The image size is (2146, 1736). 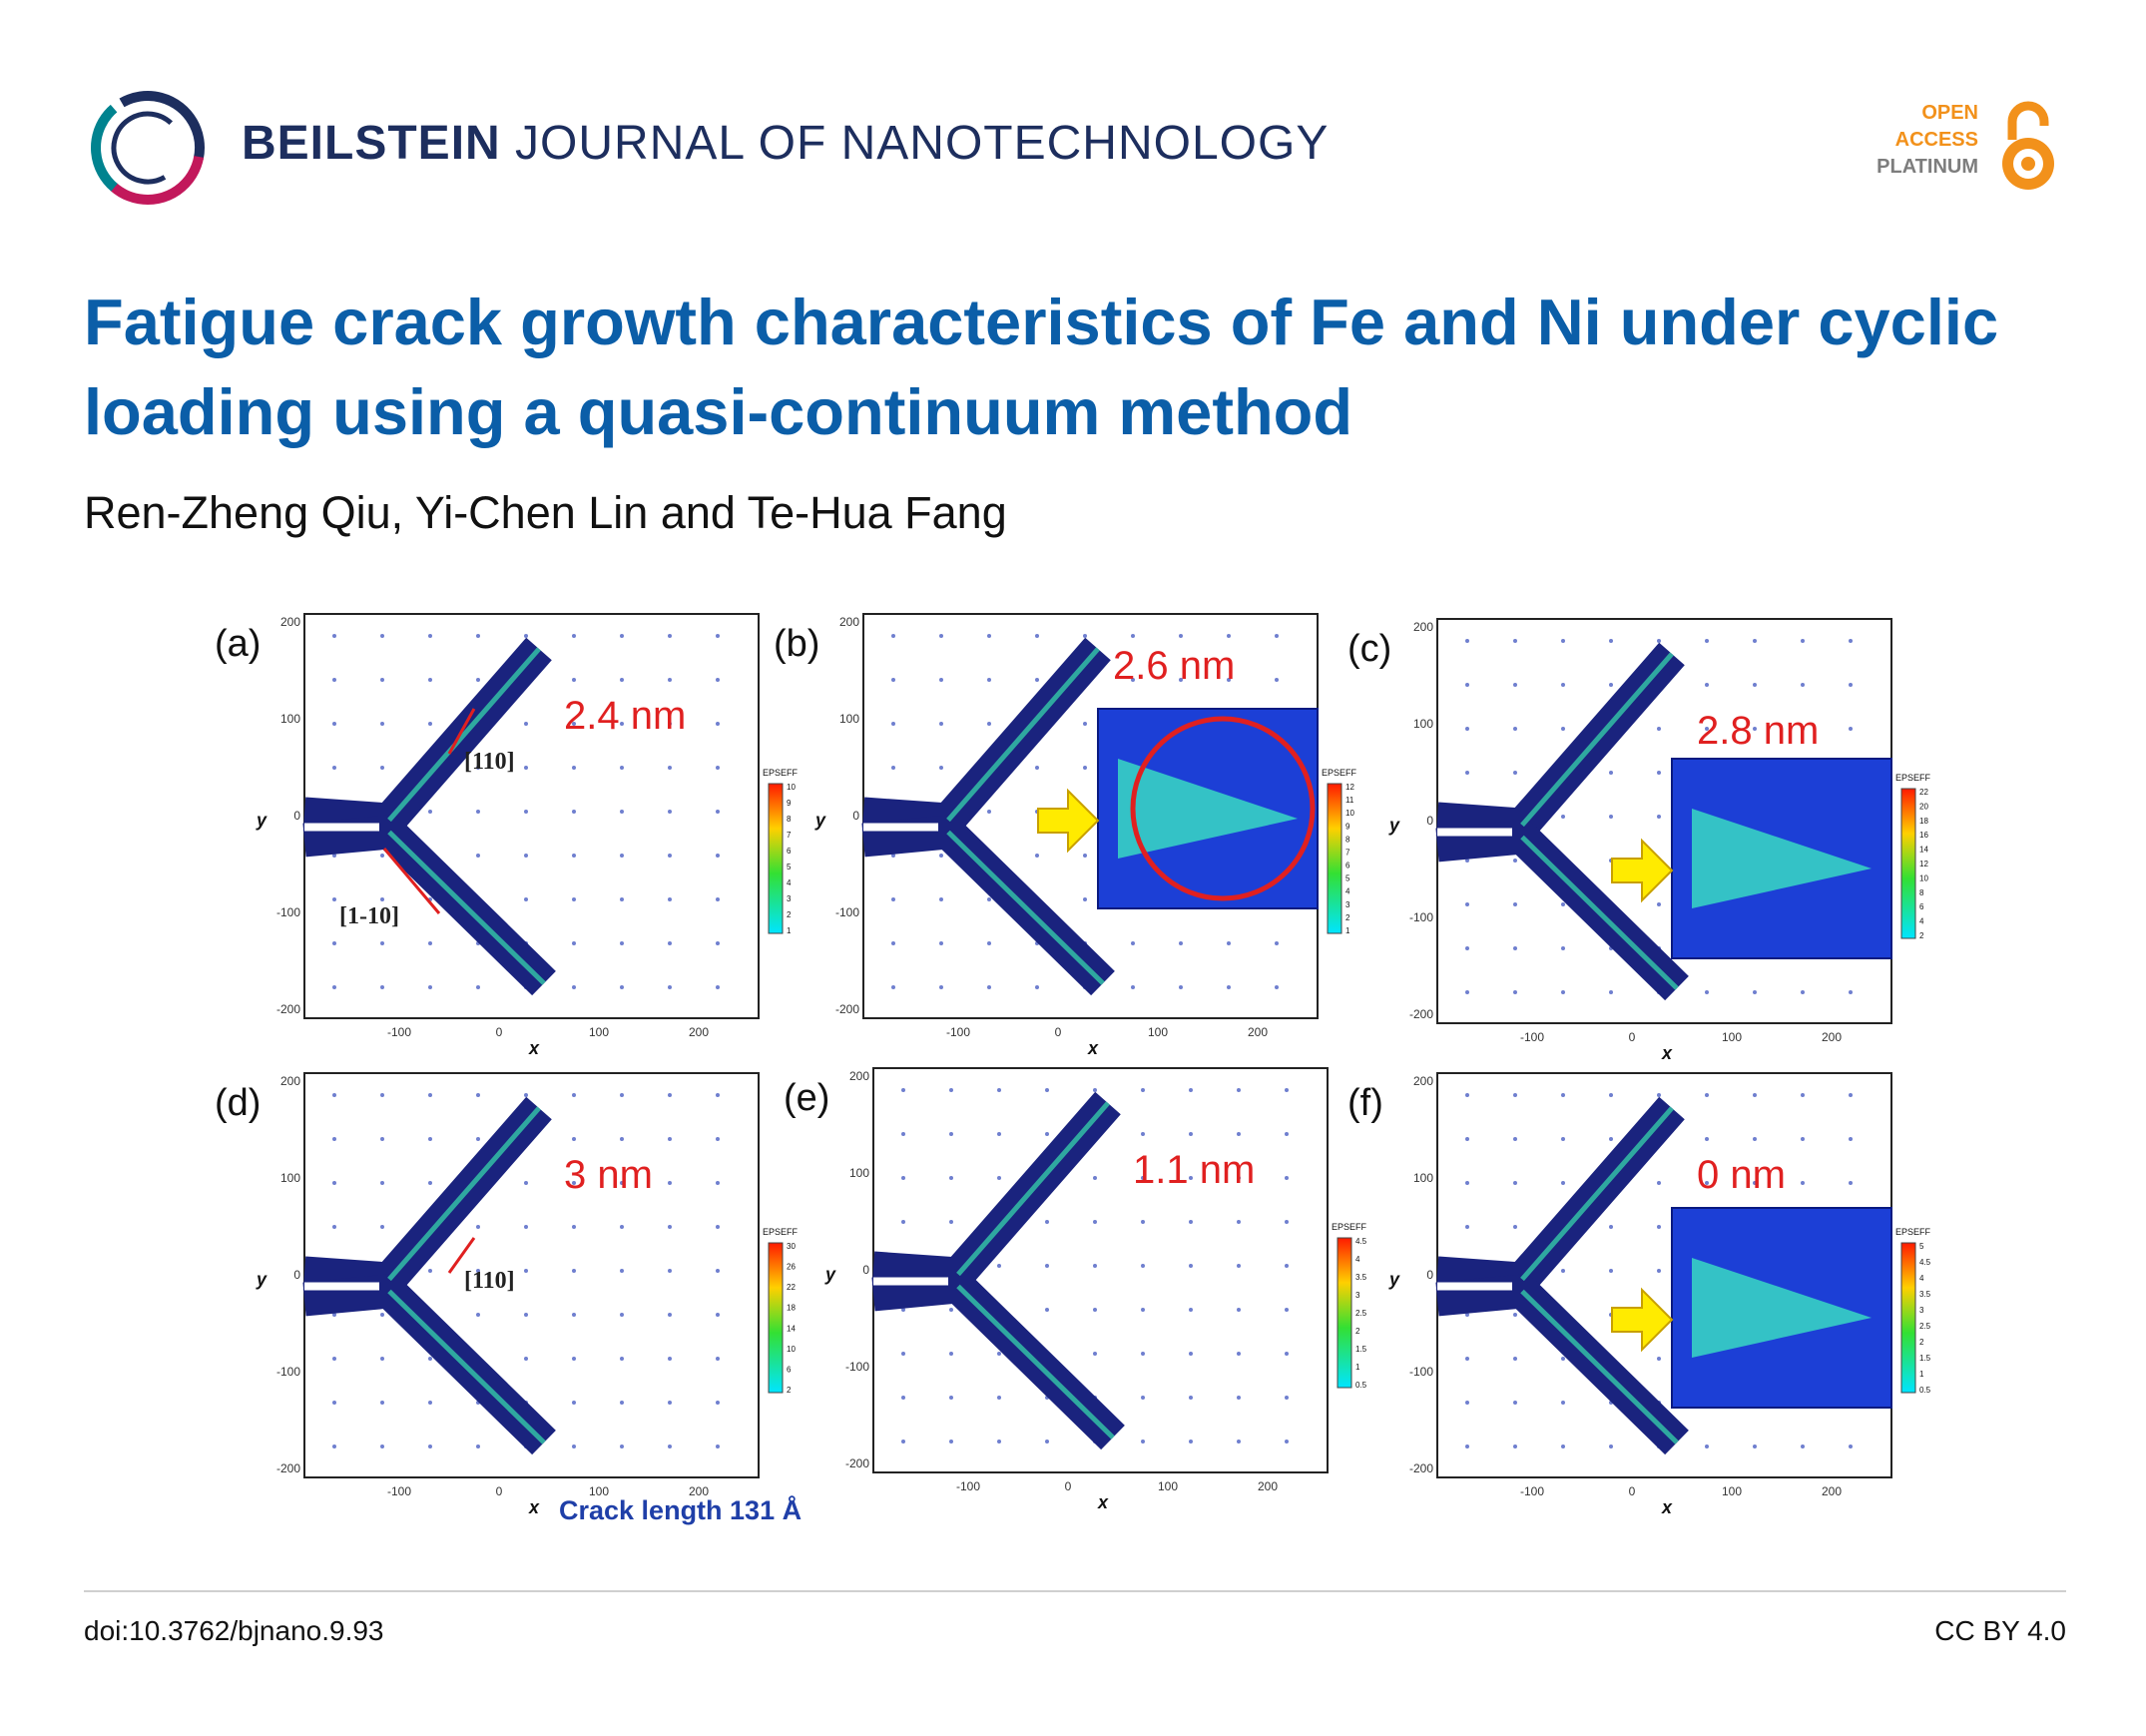 I want to click on slip-line, so click(x=466, y=1275).